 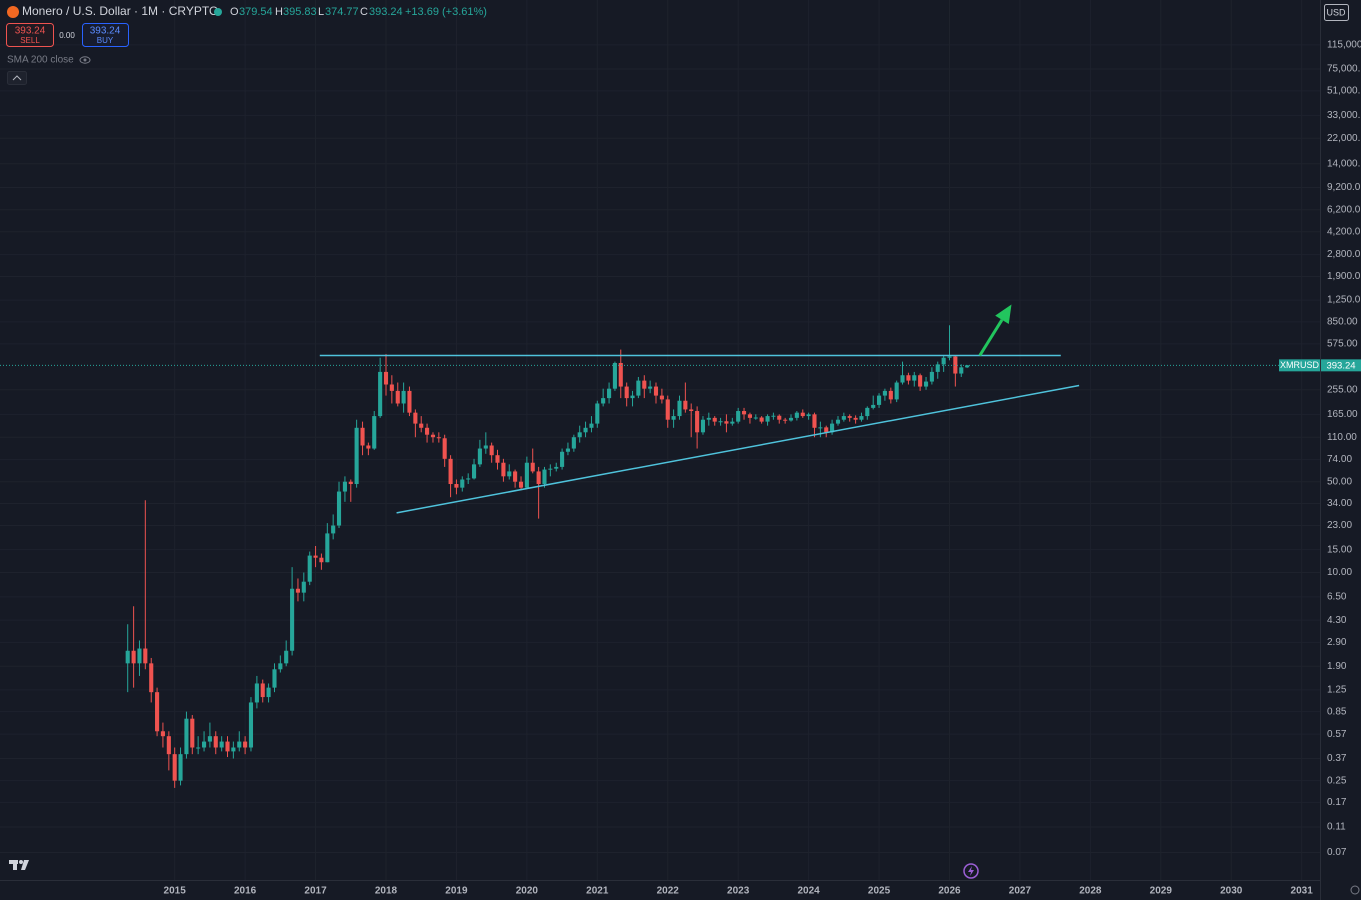 I want to click on sell-label: SELL, so click(x=30, y=40).